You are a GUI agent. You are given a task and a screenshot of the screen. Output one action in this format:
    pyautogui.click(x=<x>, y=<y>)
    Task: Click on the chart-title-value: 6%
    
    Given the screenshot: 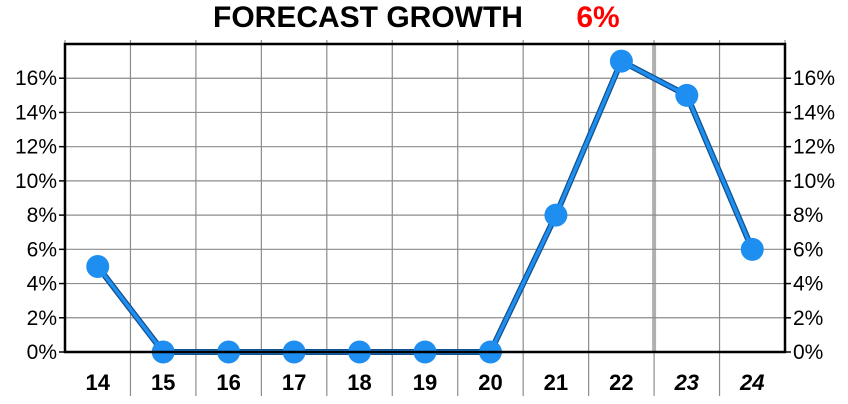 What is the action you would take?
    pyautogui.click(x=597, y=17)
    